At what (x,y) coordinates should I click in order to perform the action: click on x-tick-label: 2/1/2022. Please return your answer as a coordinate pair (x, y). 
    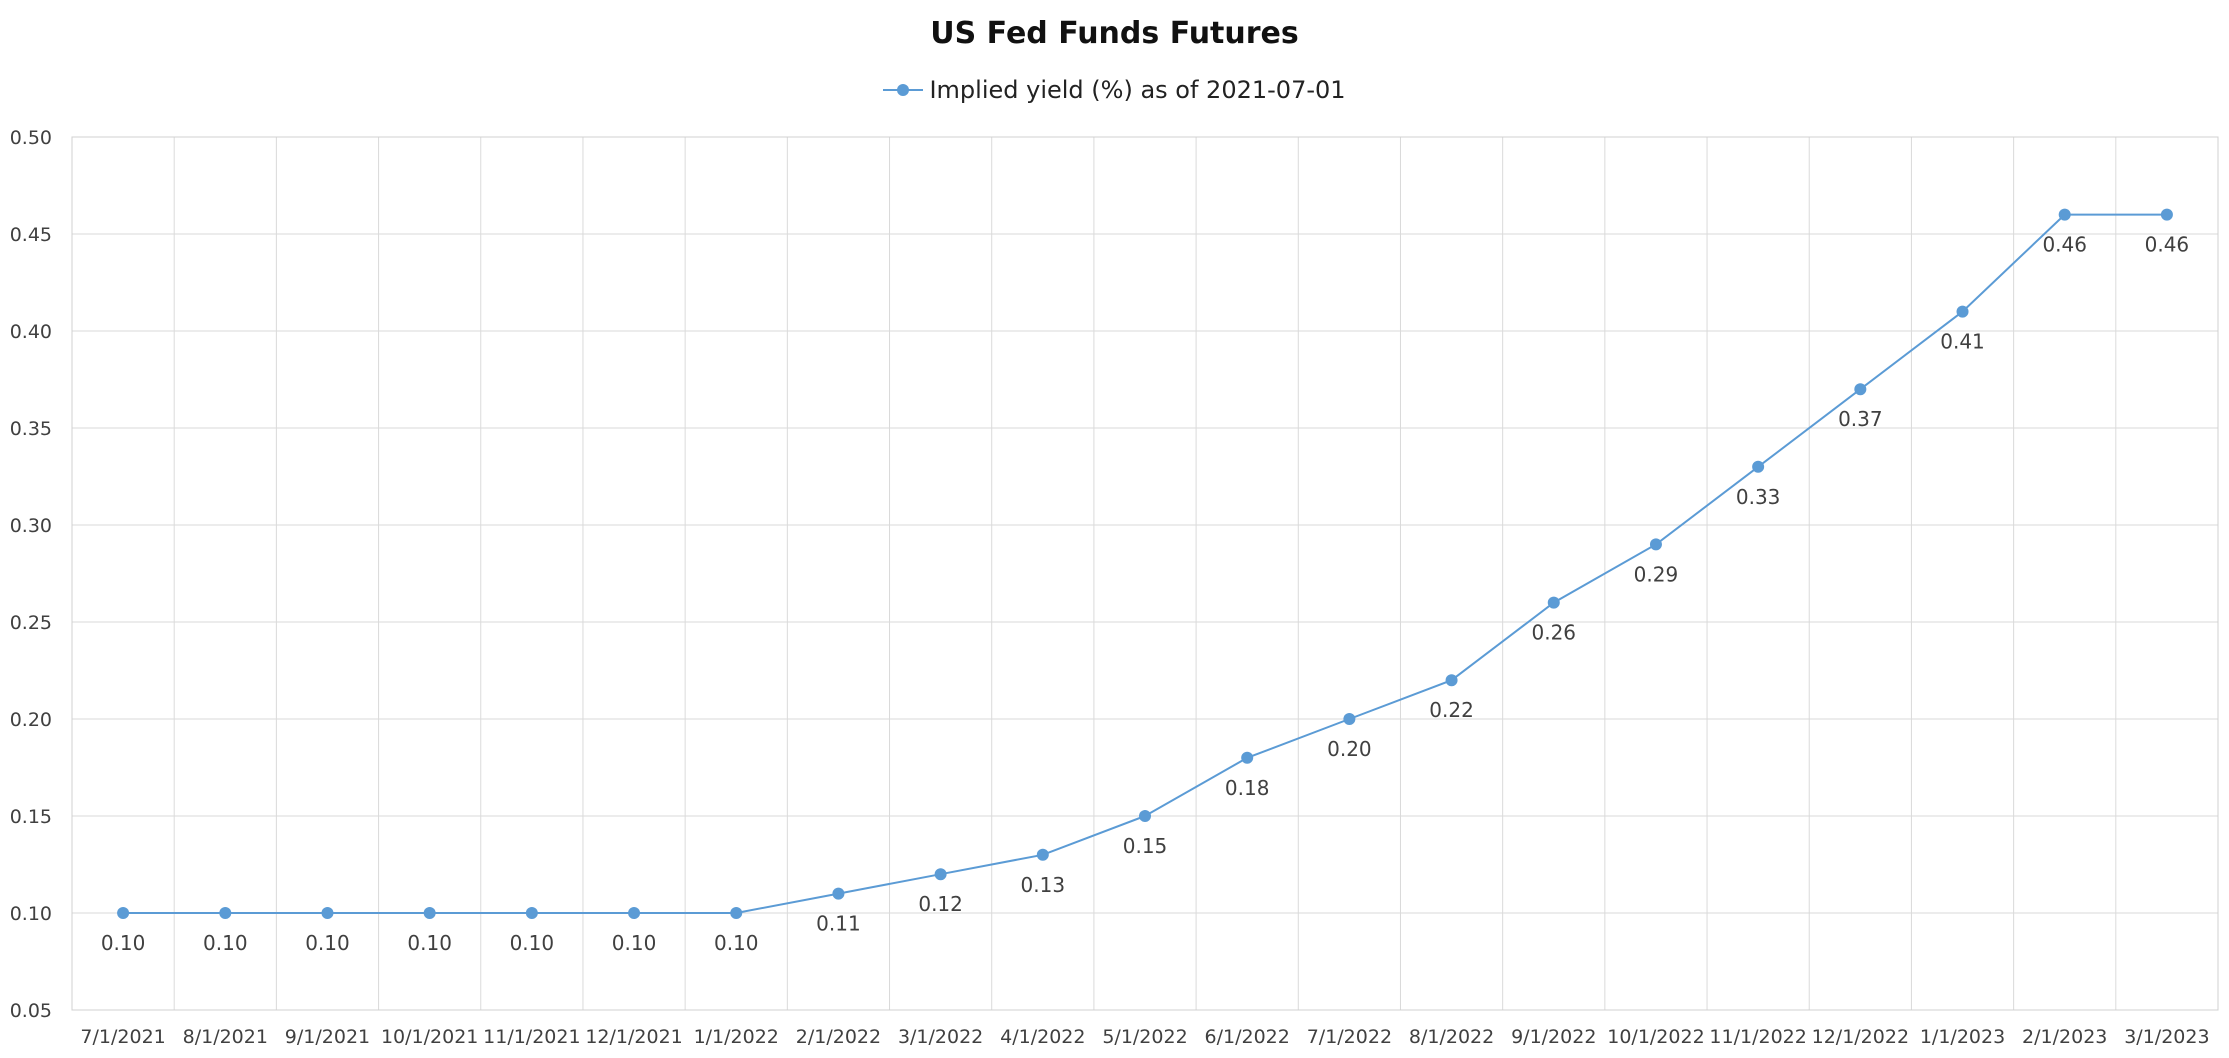
    Looking at the image, I should click on (838, 1037).